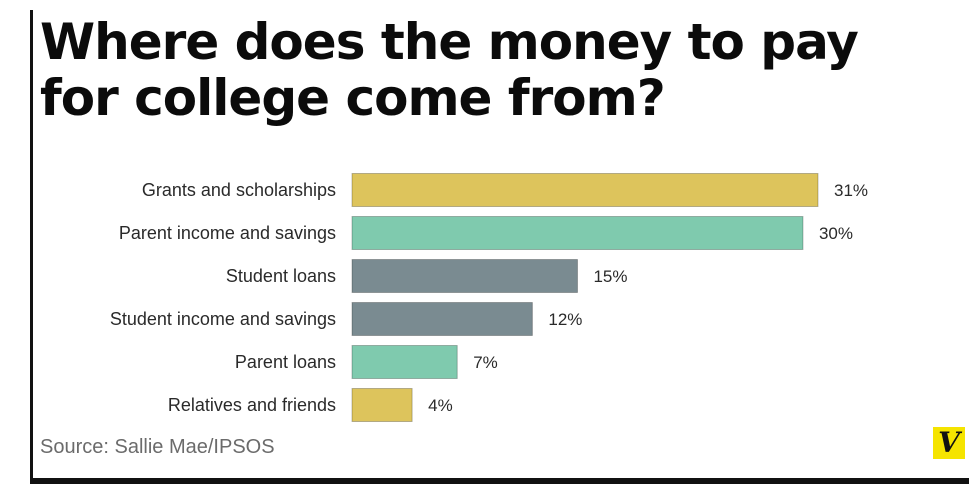 The height and width of the screenshot is (487, 969). What do you see at coordinates (499, 481) in the screenshot?
I see `frame-bottom-rule` at bounding box center [499, 481].